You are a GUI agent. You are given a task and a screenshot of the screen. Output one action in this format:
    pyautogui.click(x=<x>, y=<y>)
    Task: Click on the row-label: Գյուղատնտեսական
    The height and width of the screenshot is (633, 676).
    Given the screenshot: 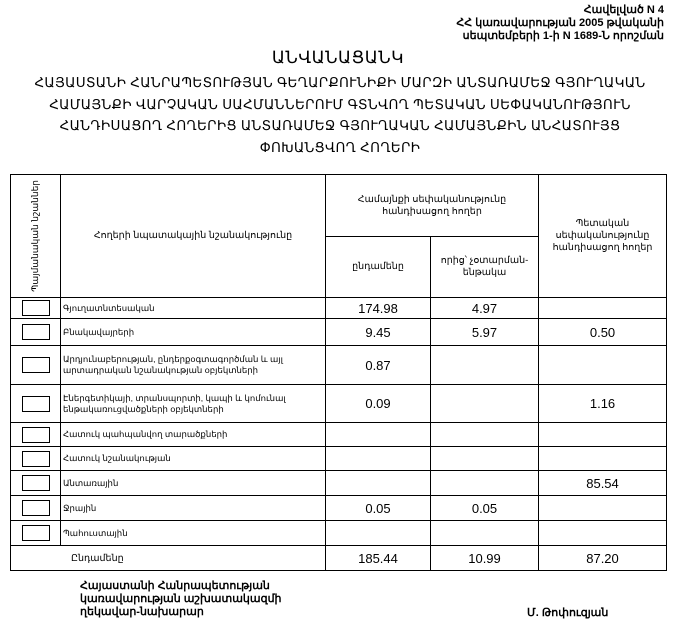 What is the action you would take?
    pyautogui.click(x=193, y=308)
    